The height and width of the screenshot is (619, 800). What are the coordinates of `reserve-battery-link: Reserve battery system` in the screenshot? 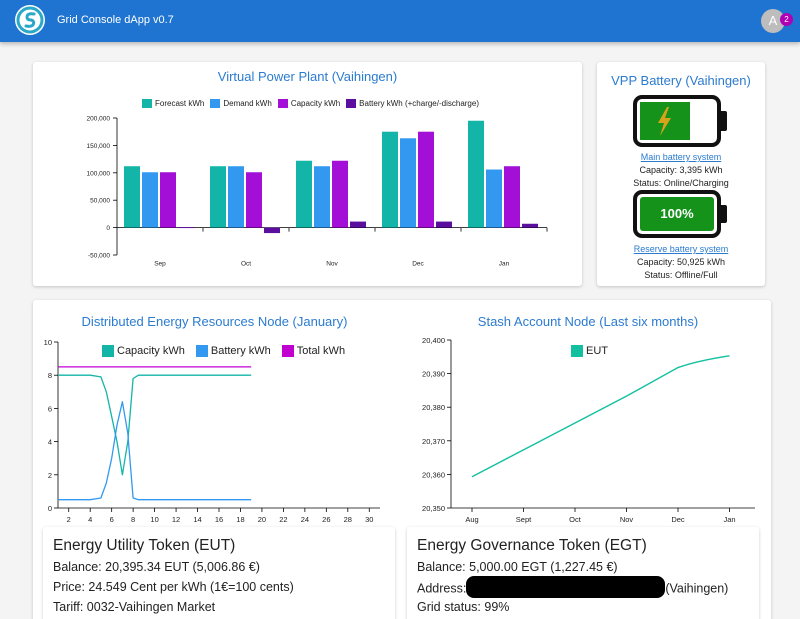 It's located at (681, 249).